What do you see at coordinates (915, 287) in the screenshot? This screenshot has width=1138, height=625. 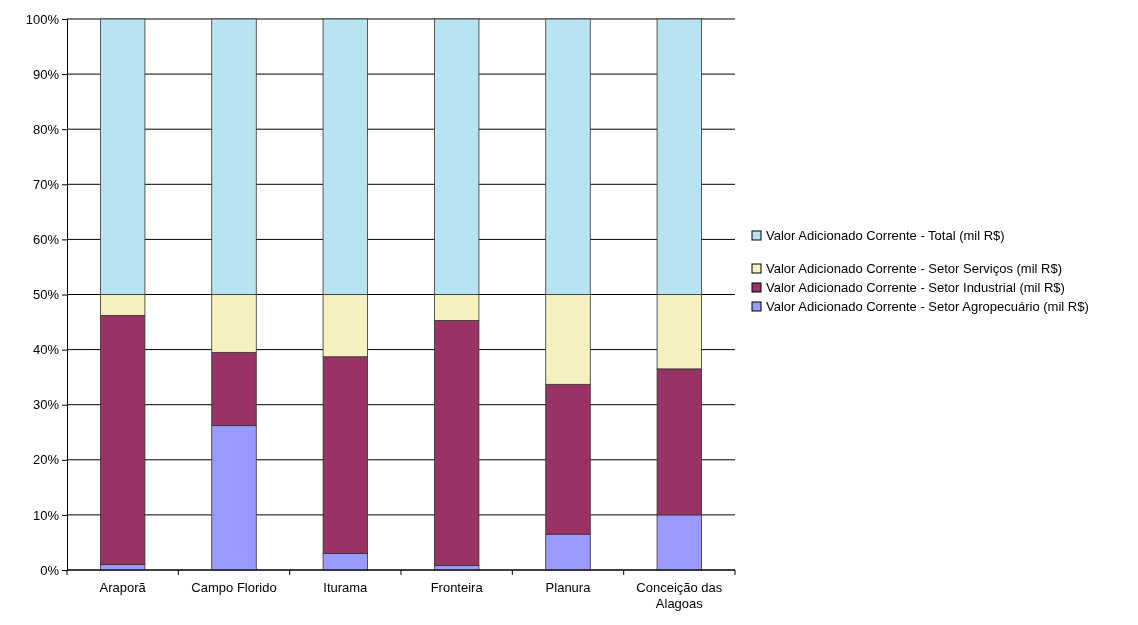 I see `legend-label: Valor Adicionado Corrente - Setor Industrial (mil R$)` at bounding box center [915, 287].